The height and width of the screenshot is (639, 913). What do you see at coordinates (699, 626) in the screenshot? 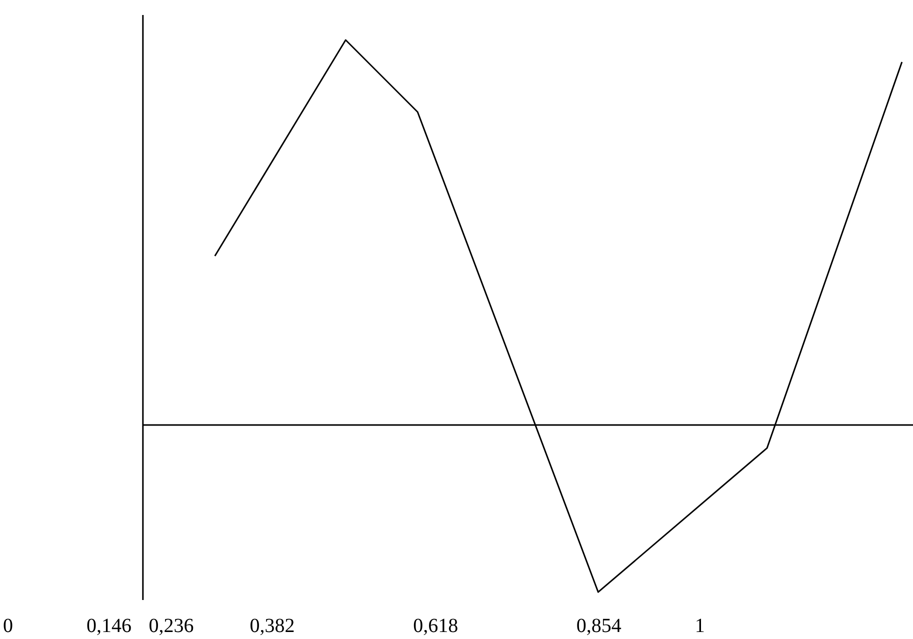
I see `x-tick-label: 1` at bounding box center [699, 626].